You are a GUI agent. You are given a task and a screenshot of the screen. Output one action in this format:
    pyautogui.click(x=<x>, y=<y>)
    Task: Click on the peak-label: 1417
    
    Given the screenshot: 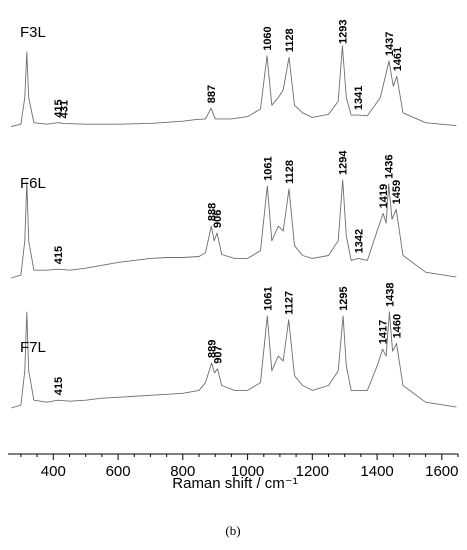 What is the action you would take?
    pyautogui.click(x=384, y=332)
    